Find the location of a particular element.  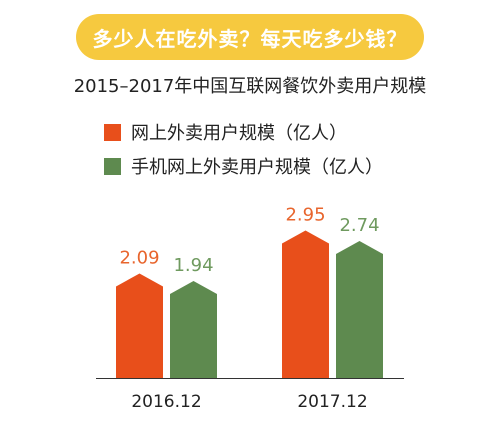

x-tick-label-2016.12: 2016.12 is located at coordinates (166, 402).